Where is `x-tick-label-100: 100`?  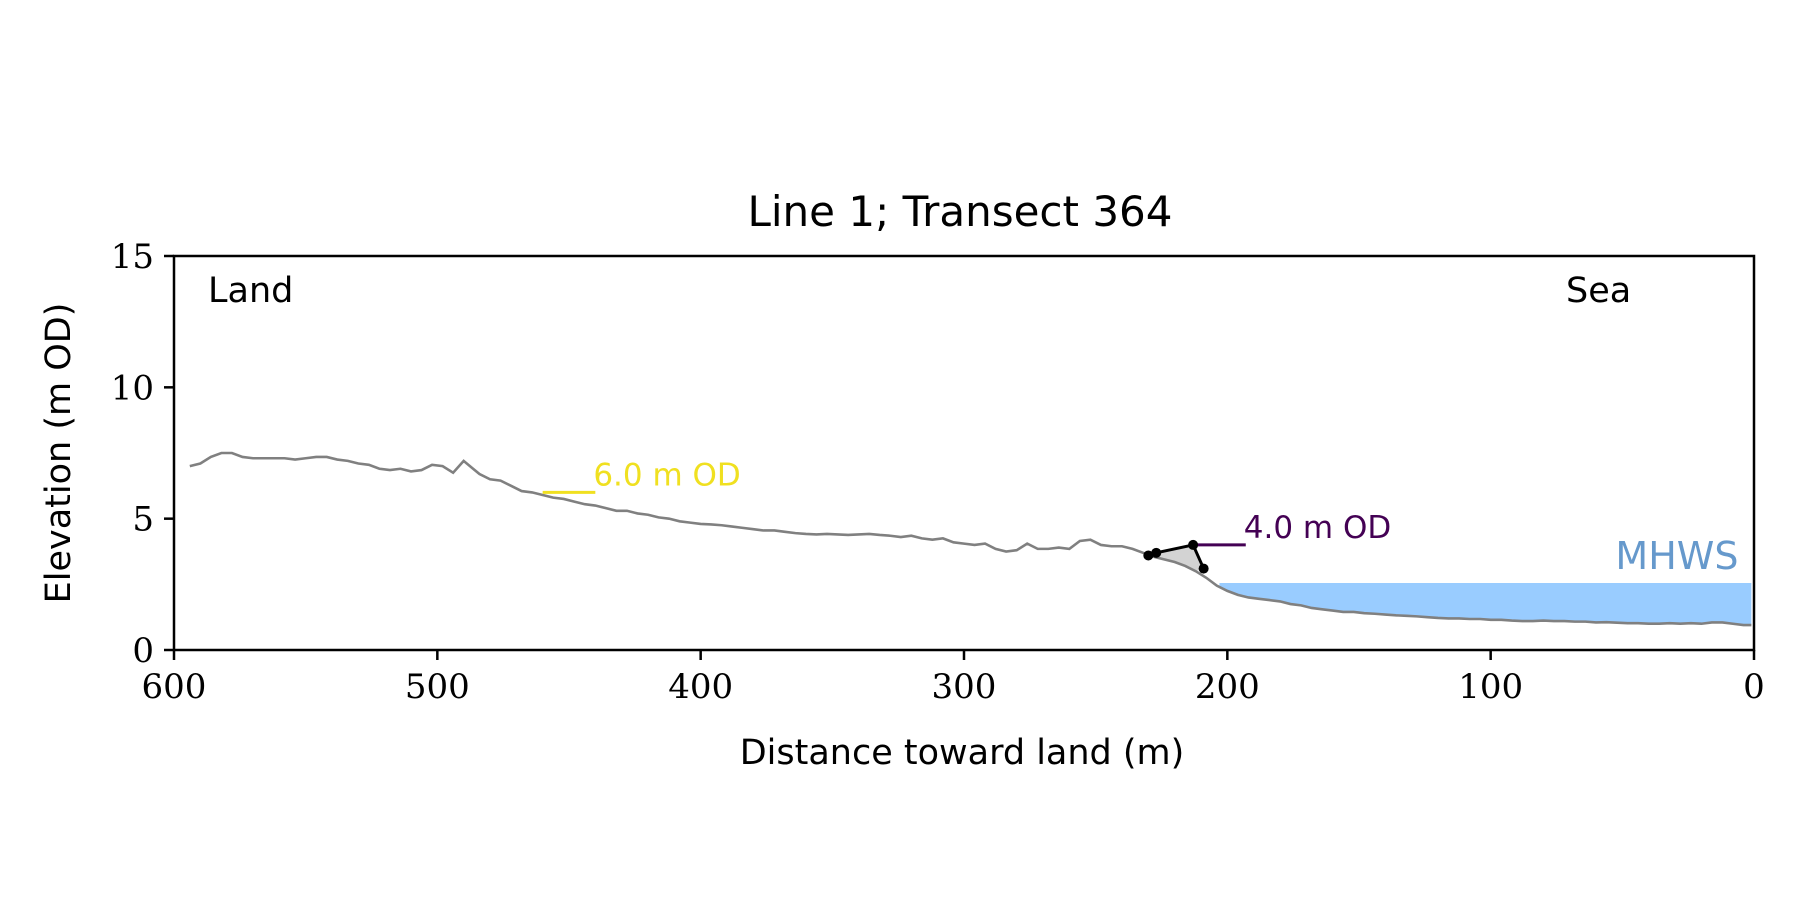
x-tick-label-100: 100 is located at coordinates (1490, 687).